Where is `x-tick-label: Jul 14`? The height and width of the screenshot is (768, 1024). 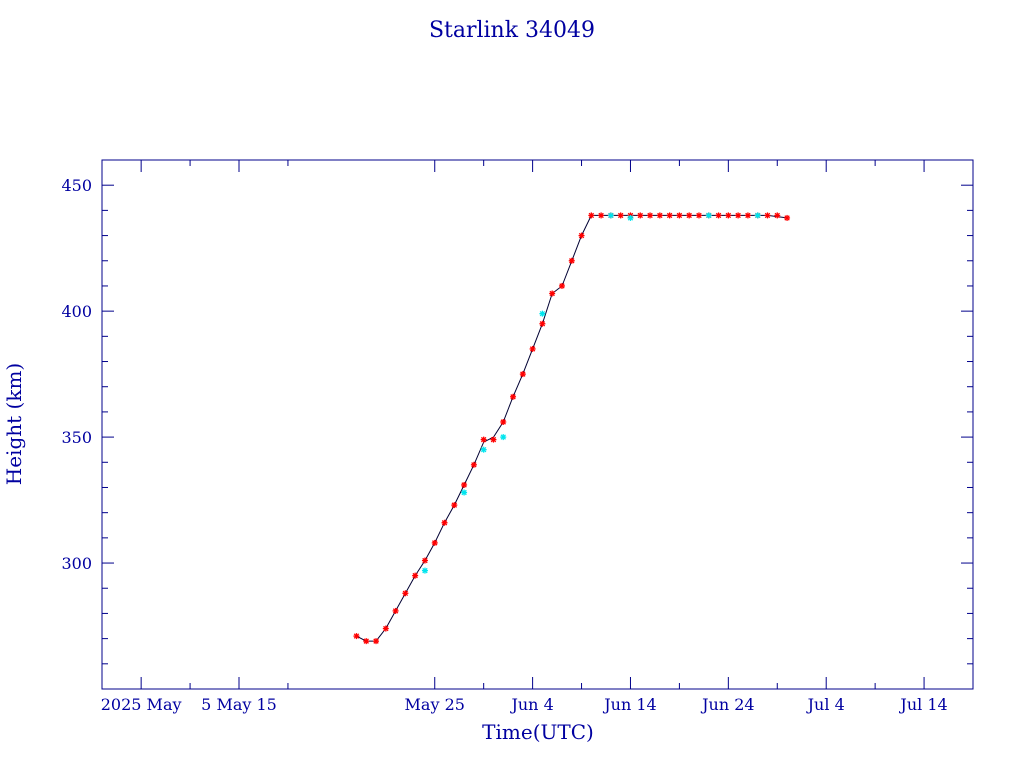
x-tick-label: Jul 14 is located at coordinates (922, 704).